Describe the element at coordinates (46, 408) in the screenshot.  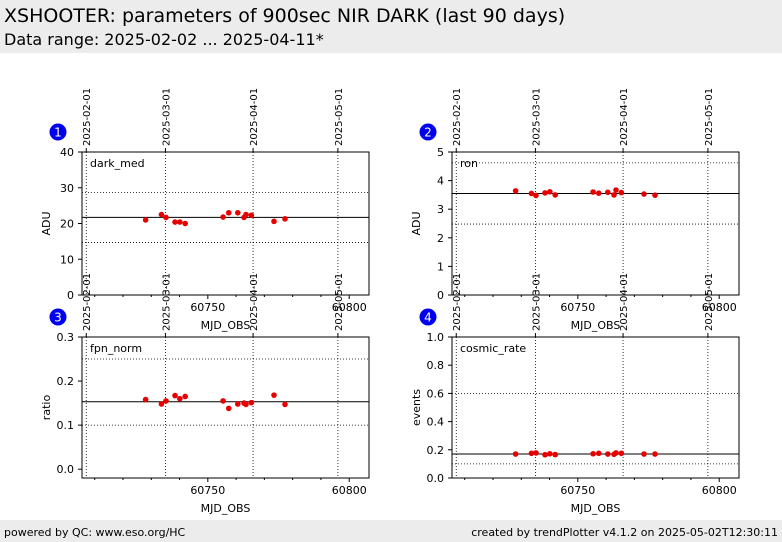
I see `y-axis-label: ratio` at that location.